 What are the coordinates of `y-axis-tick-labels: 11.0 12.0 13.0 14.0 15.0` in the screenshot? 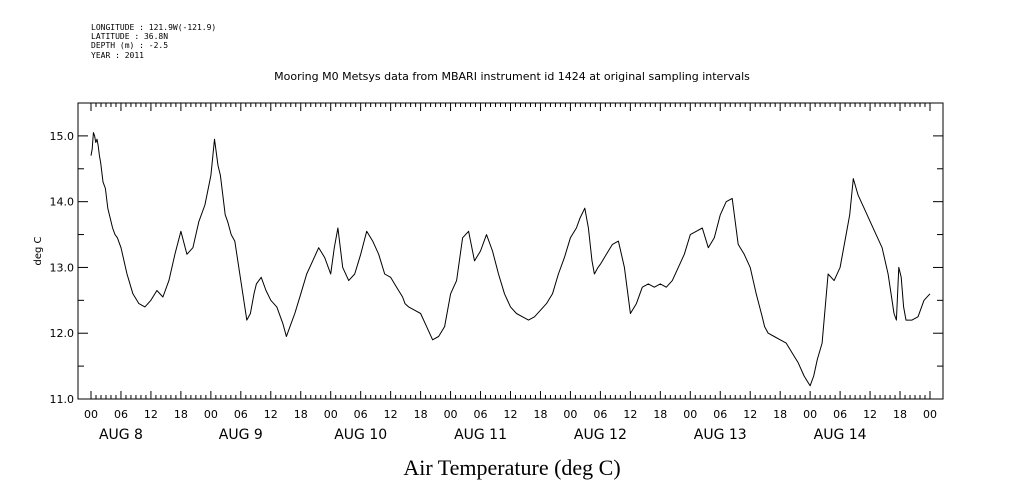 It's located at (62, 268).